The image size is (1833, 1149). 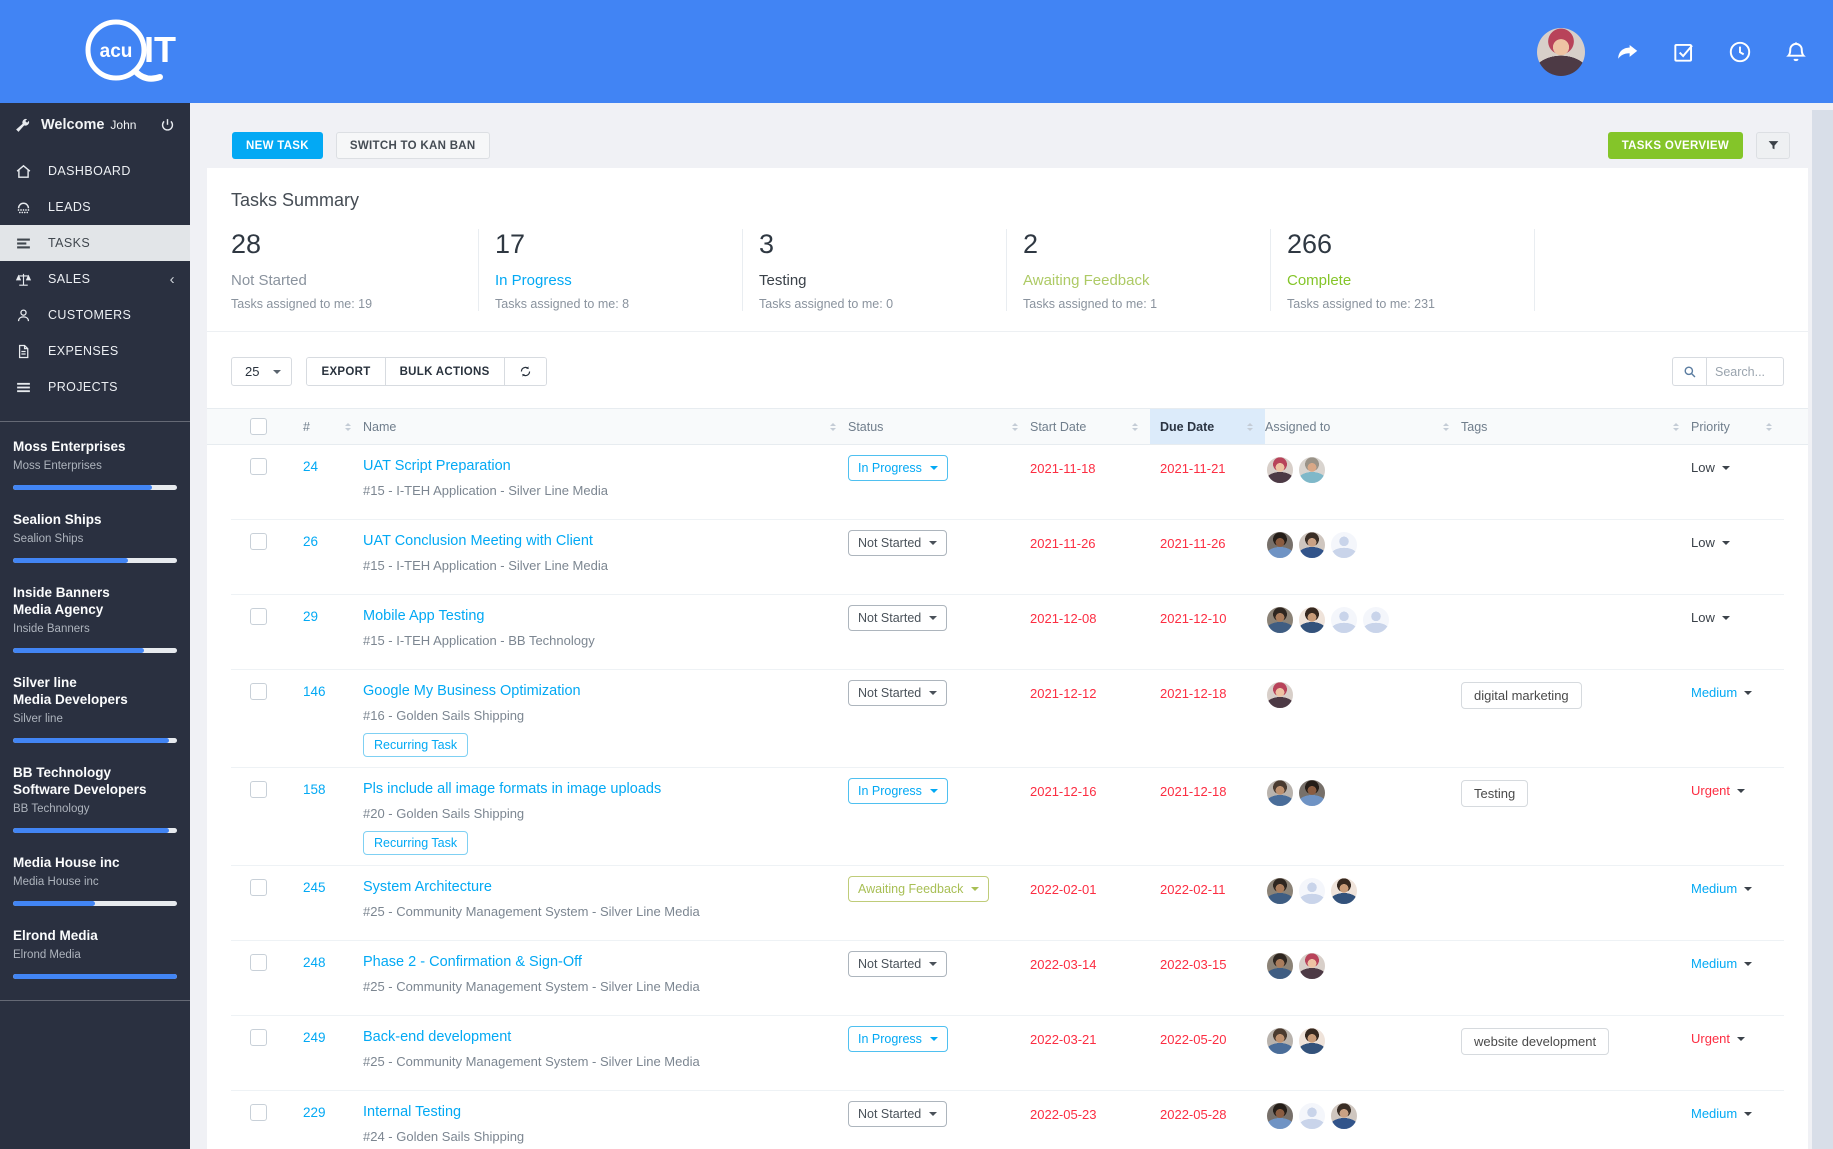 What do you see at coordinates (314, 887) in the screenshot?
I see `task-id-link: 245` at bounding box center [314, 887].